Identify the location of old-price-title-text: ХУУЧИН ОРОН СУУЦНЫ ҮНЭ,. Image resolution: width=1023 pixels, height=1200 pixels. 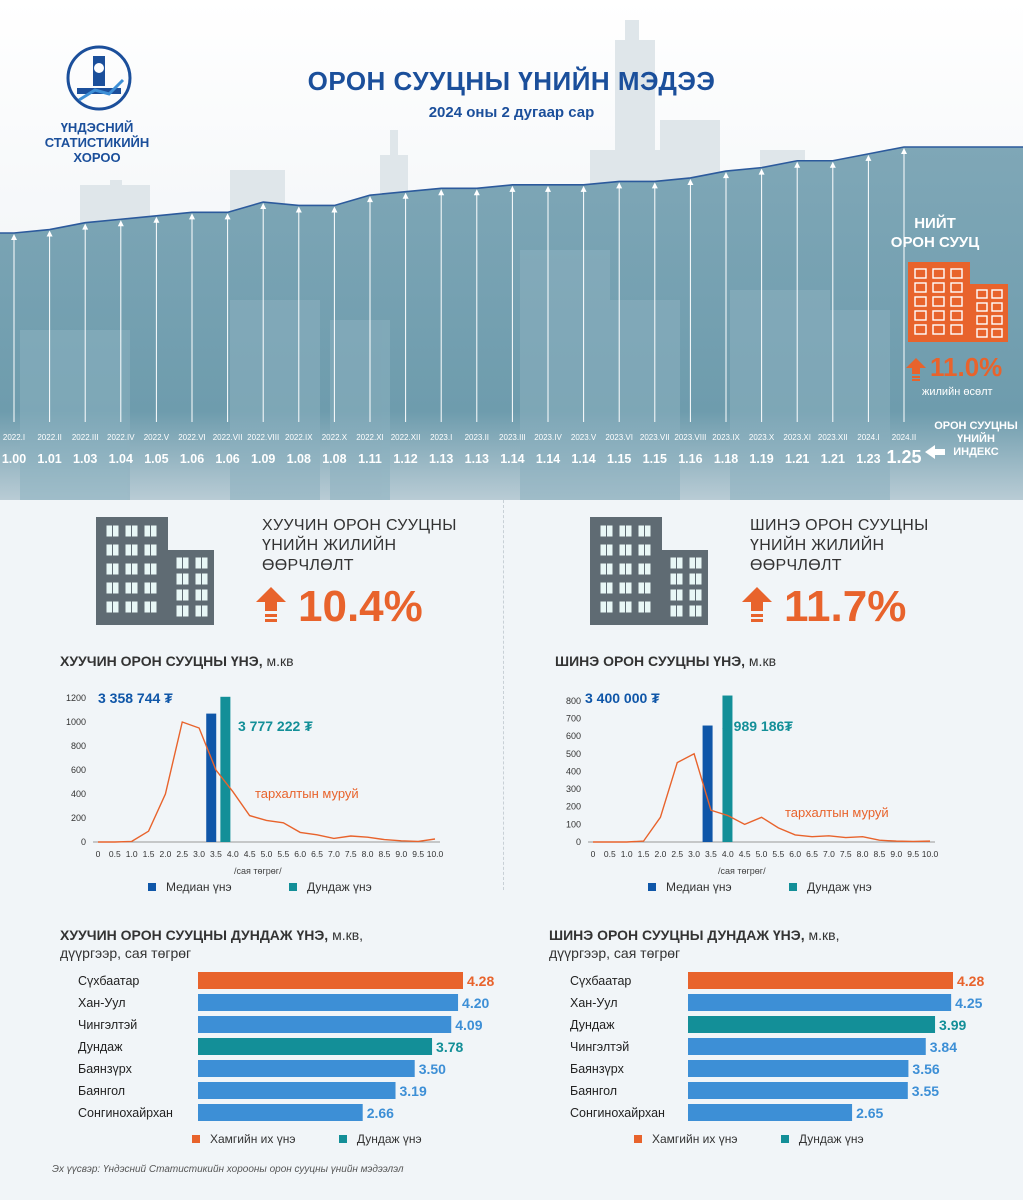
(161, 661).